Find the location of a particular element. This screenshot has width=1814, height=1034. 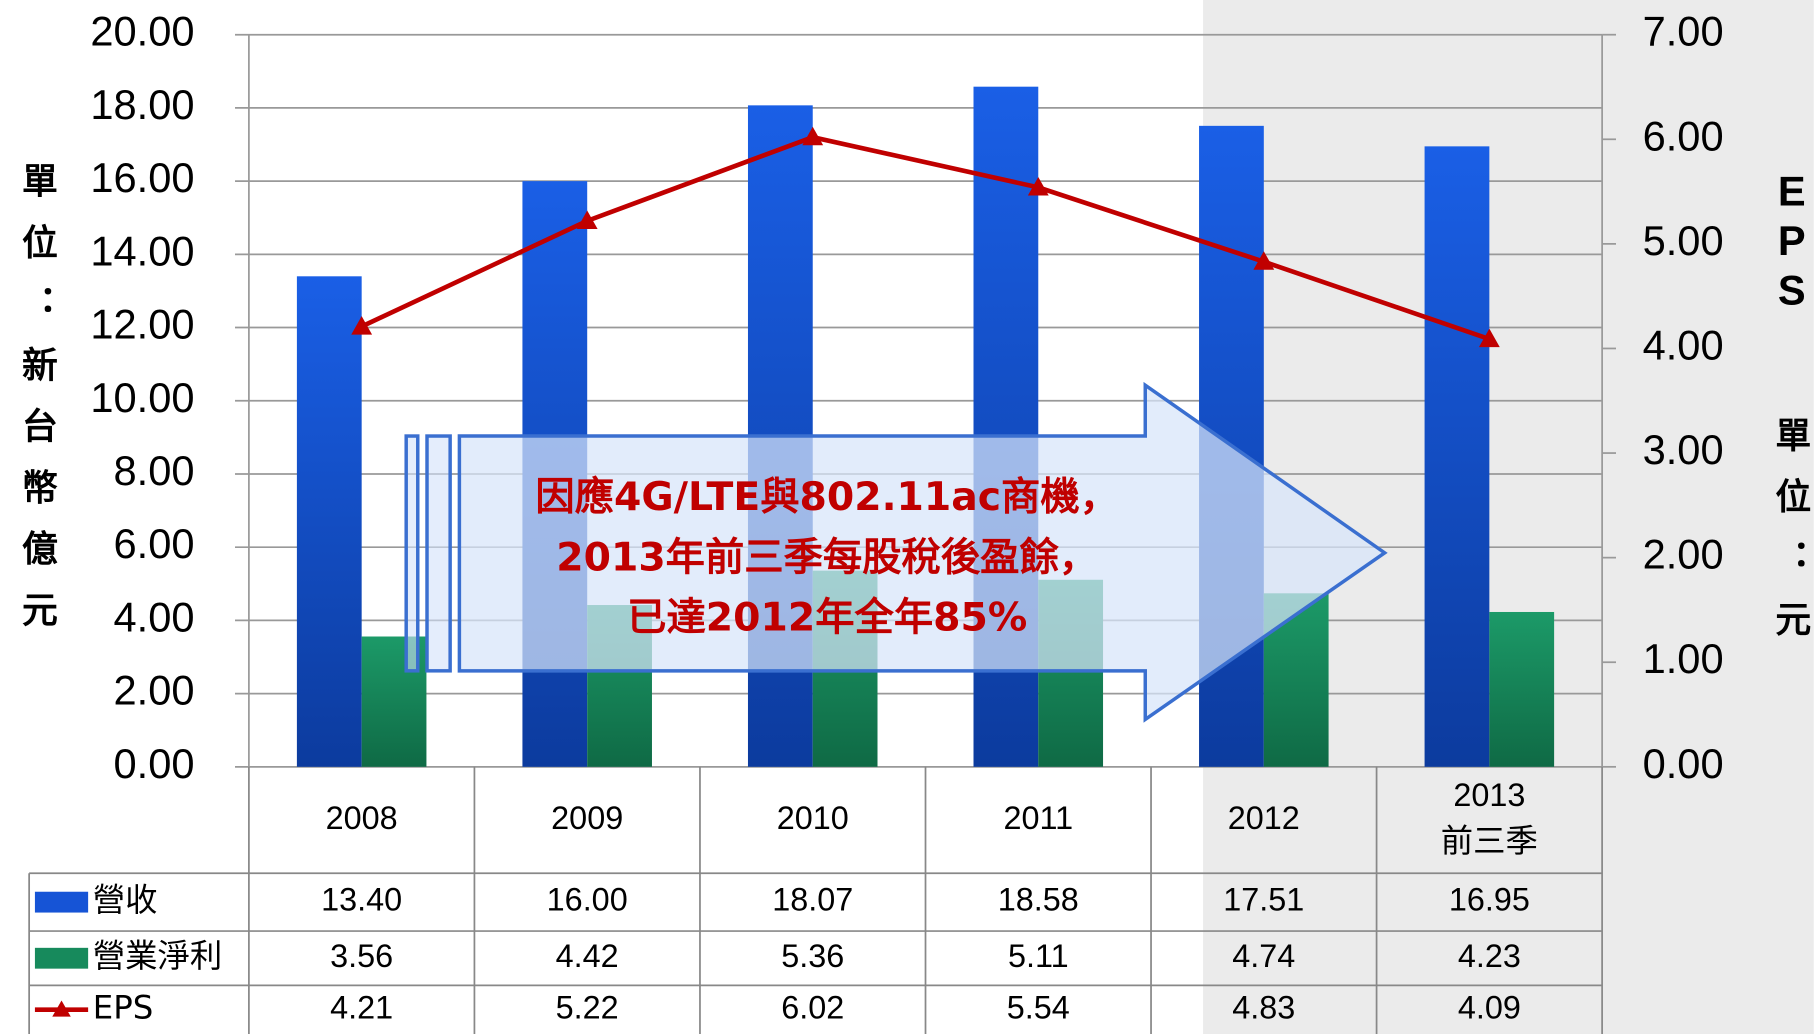

table-value: 5.54 is located at coordinates (1038, 1007).